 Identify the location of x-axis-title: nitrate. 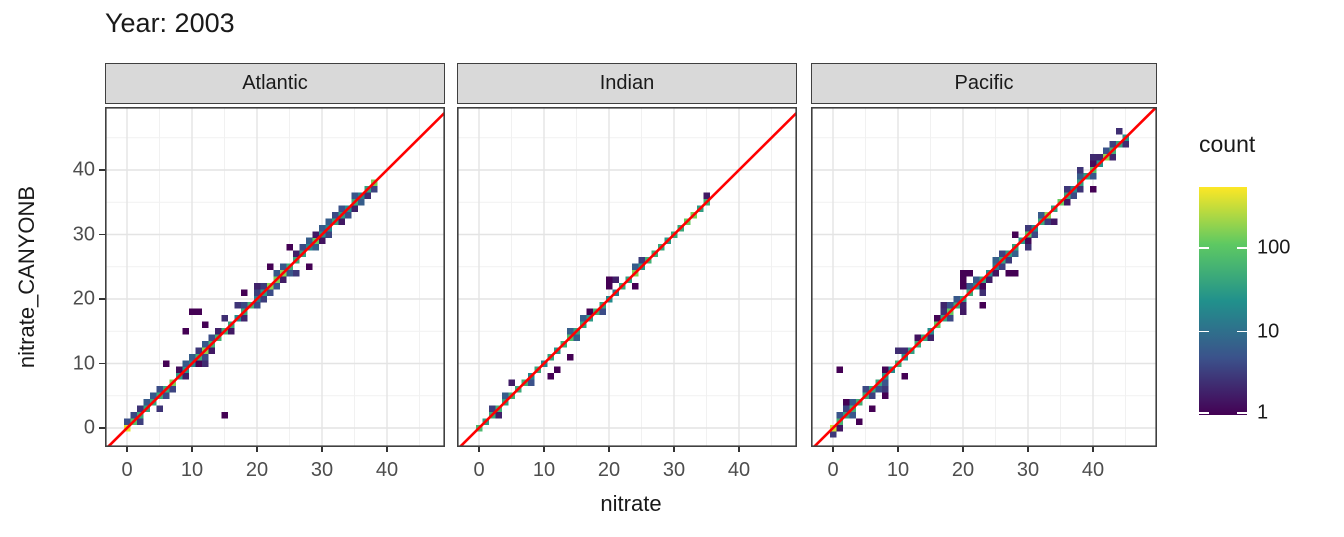
(631, 503).